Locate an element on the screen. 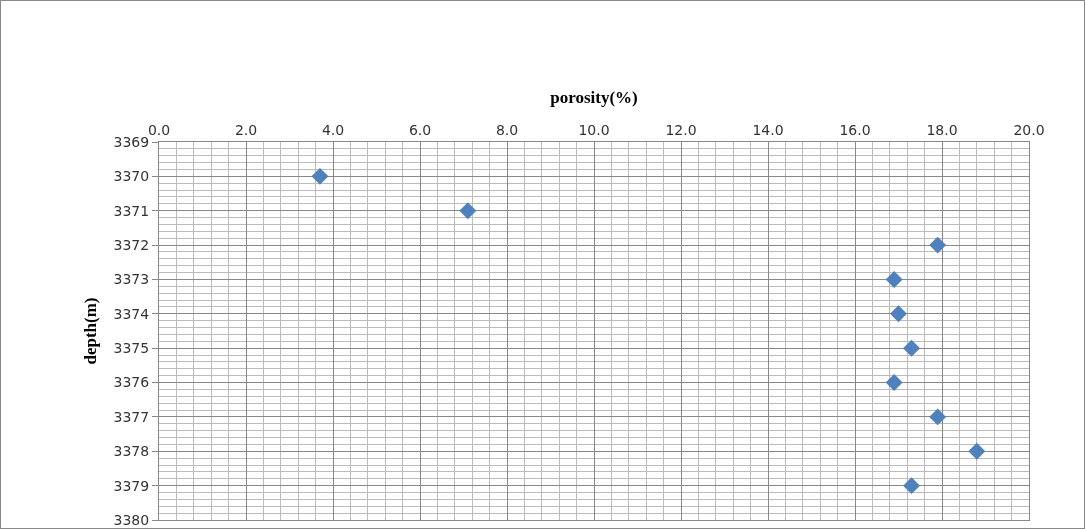  x-tick-label: 20.0 is located at coordinates (1029, 130).